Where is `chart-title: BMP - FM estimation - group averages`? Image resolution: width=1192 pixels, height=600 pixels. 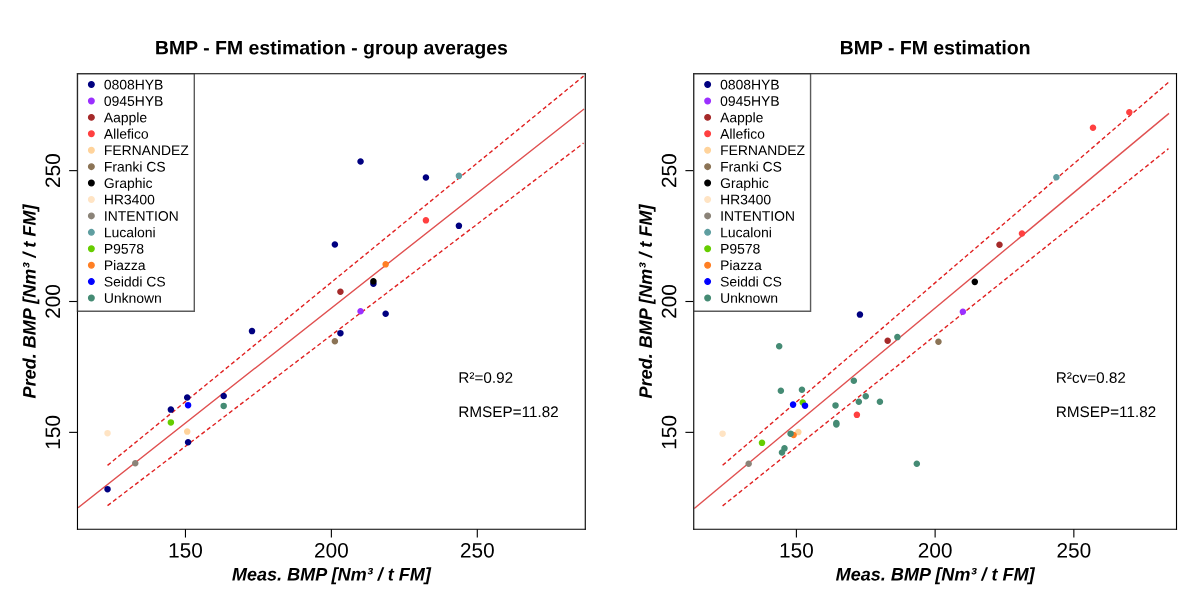
chart-title: BMP - FM estimation - group averages is located at coordinates (332, 49).